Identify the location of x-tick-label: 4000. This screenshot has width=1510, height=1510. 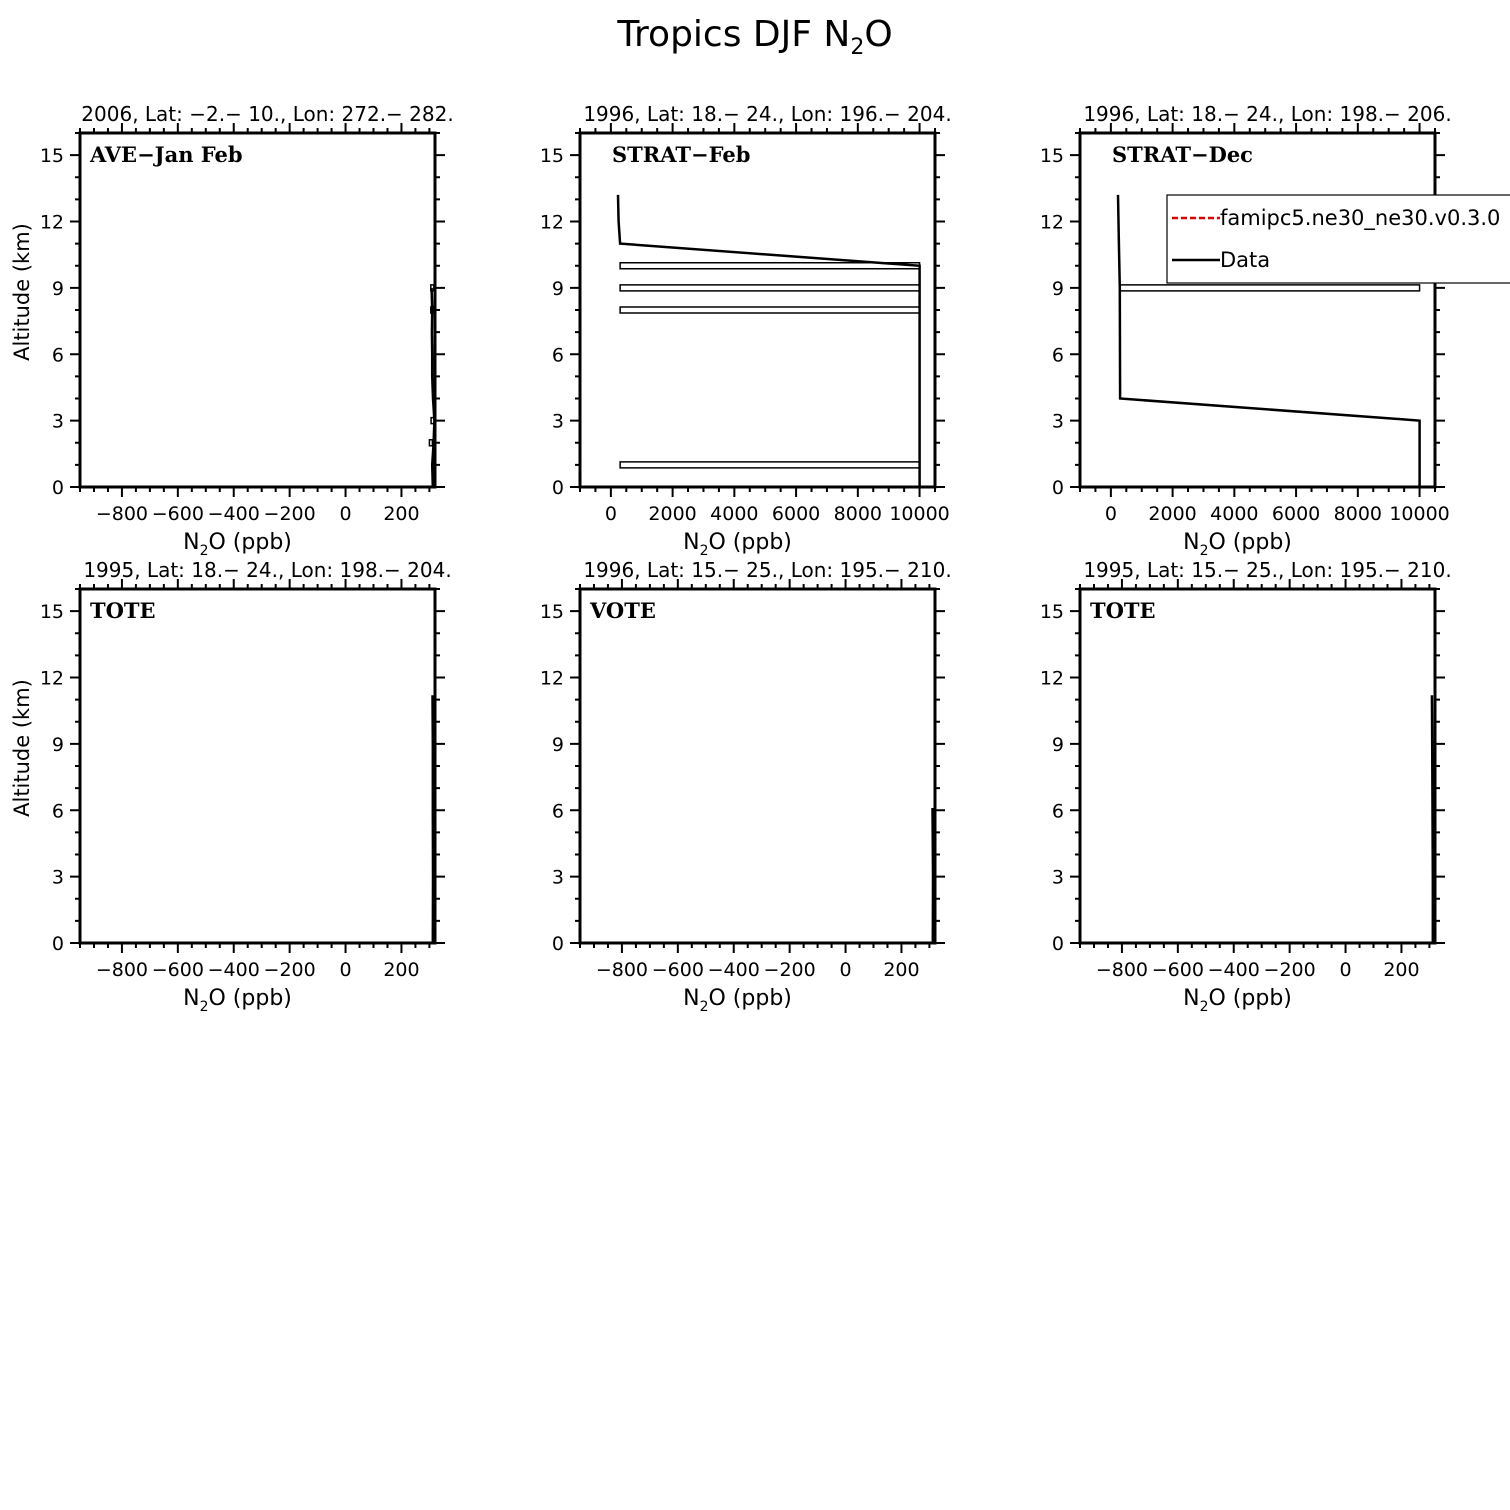
(734, 514).